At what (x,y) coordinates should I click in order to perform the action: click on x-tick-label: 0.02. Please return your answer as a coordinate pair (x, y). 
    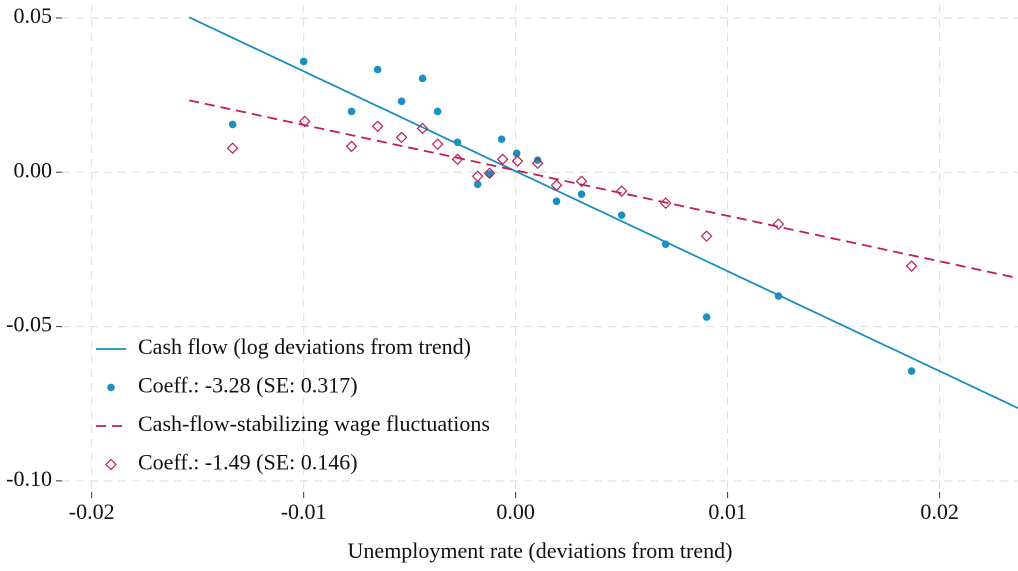
    Looking at the image, I should click on (939, 511).